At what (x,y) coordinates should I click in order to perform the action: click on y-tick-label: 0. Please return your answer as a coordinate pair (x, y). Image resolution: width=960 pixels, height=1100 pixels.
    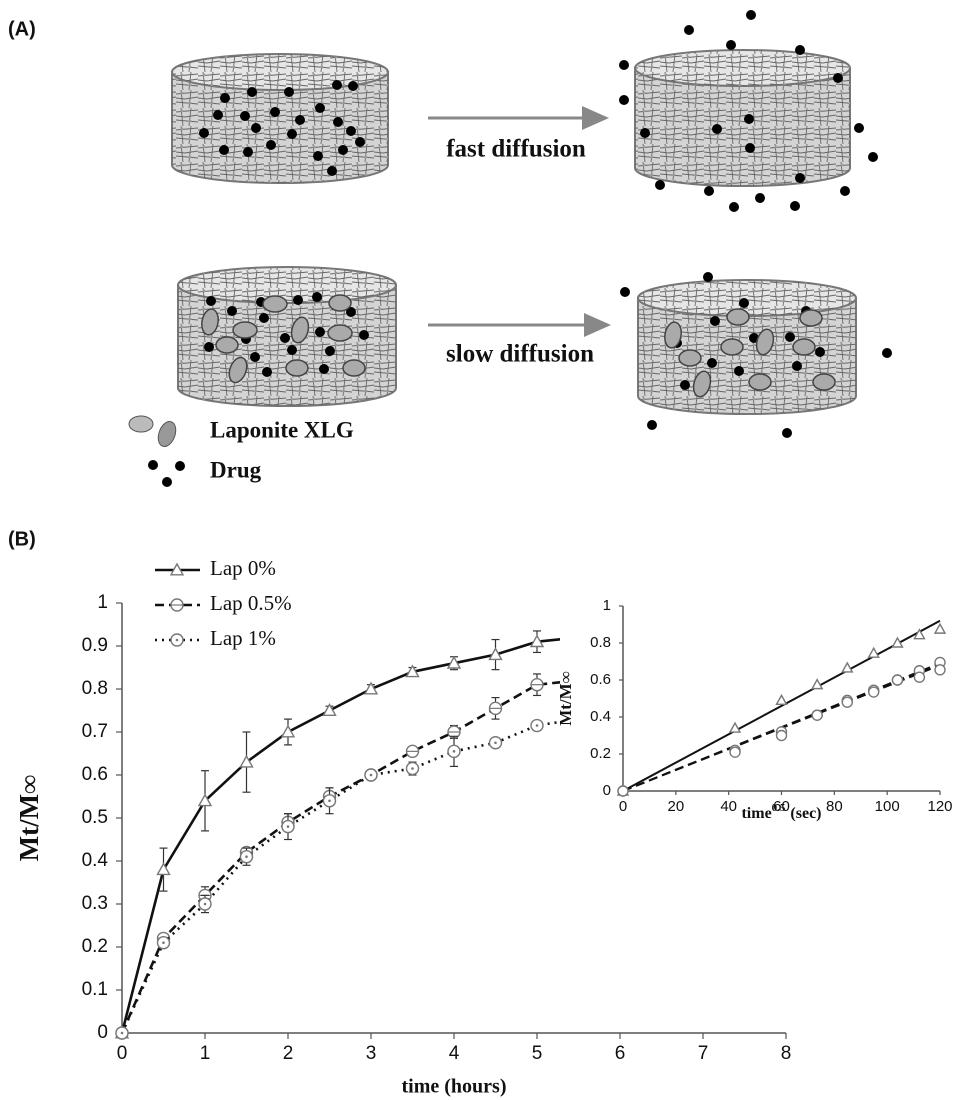
    Looking at the image, I should click on (102, 1032).